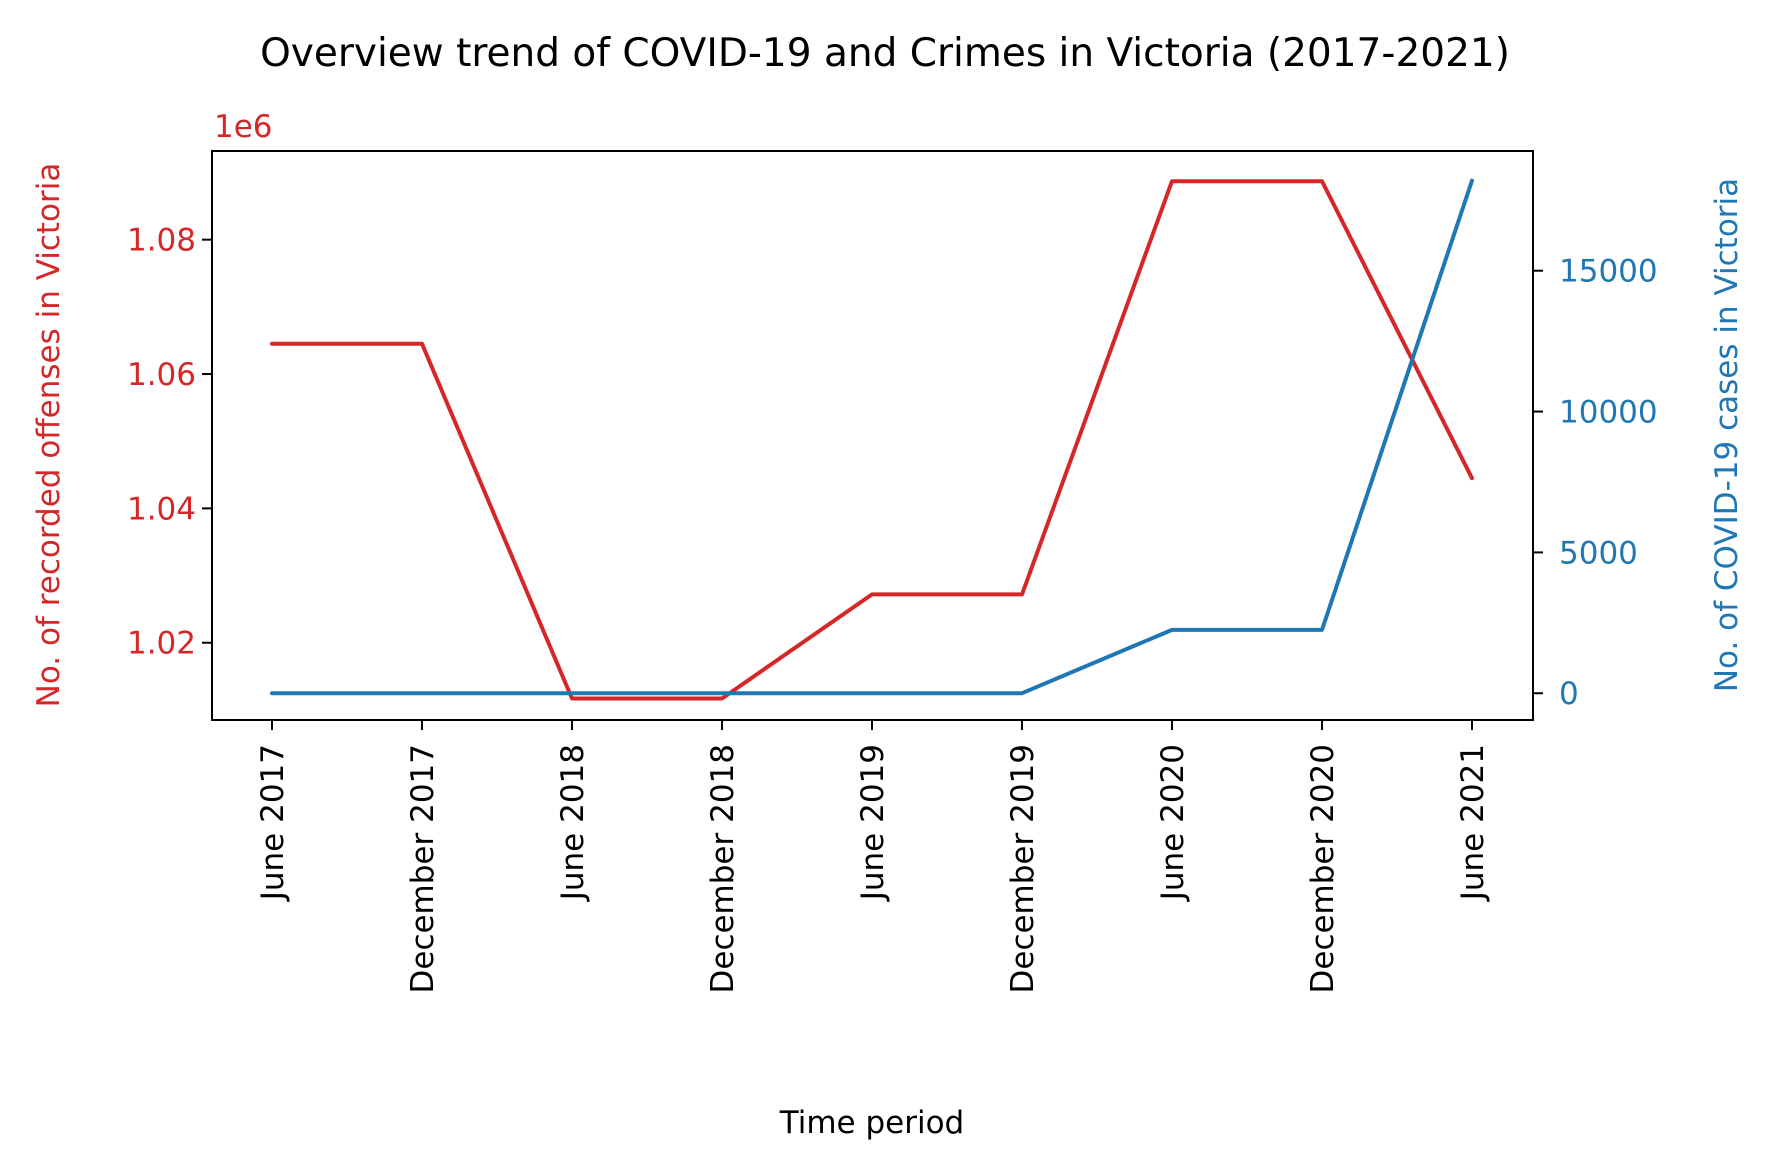  I want to click on x-tick-label: December 2019, so click(1023, 869).